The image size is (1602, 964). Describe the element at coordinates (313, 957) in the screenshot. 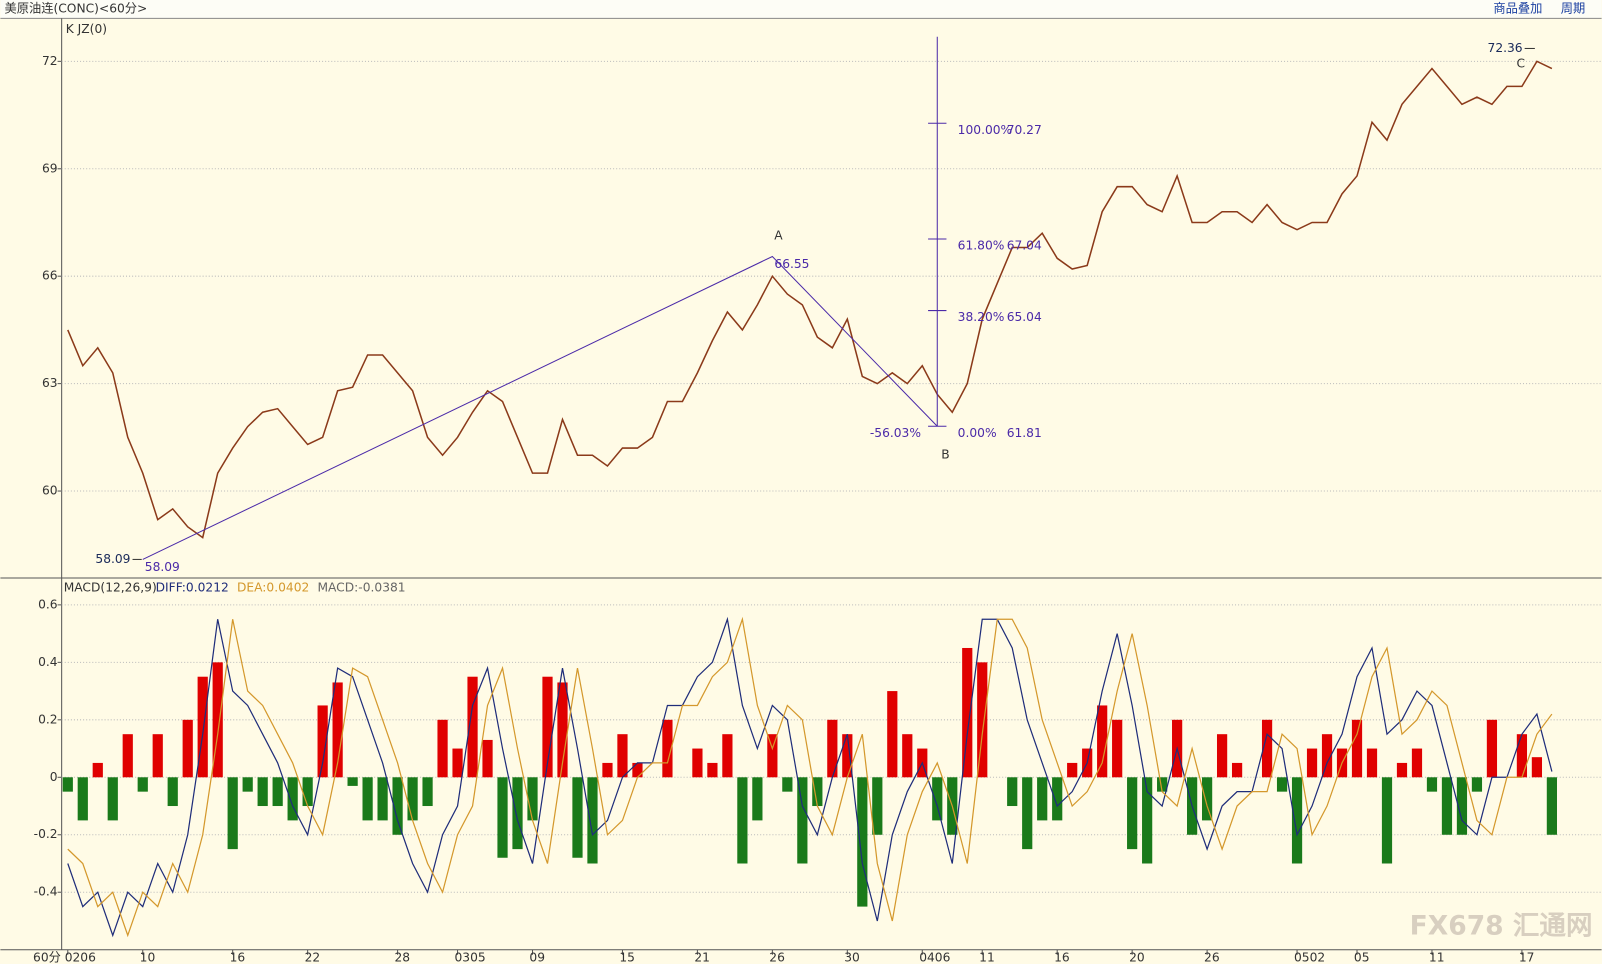

I see `x-tick-label: 22` at that location.